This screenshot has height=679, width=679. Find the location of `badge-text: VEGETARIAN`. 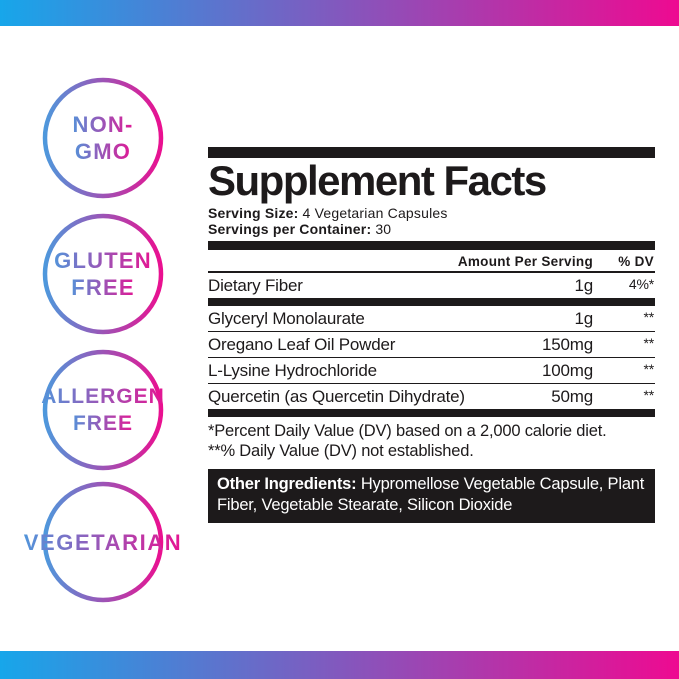

badge-text: VEGETARIAN is located at coordinates (103, 542).